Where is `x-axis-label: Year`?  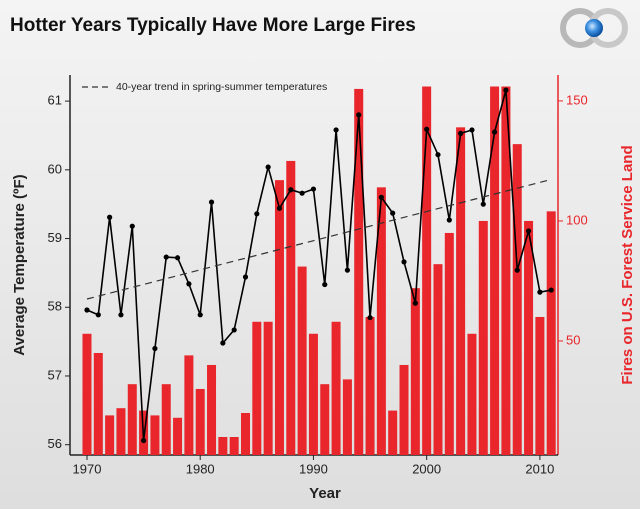 x-axis-label: Year is located at coordinates (325, 493).